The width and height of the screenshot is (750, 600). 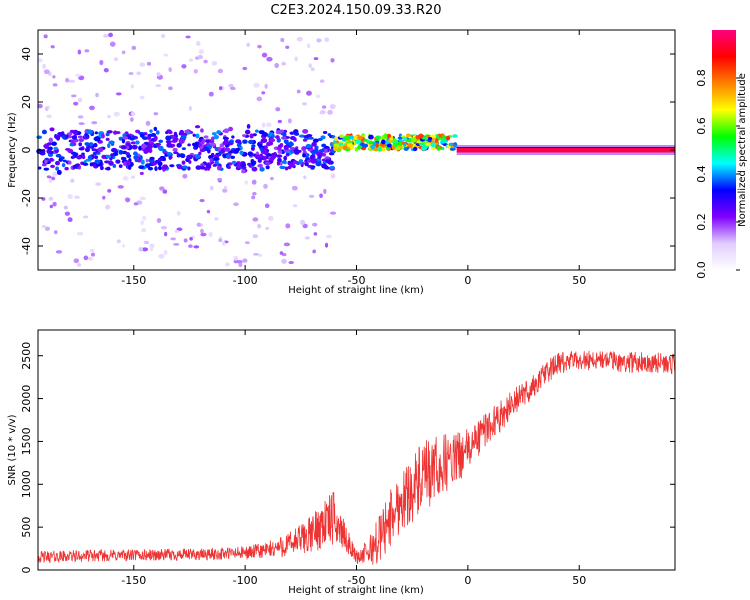 What do you see at coordinates (133, 280) in the screenshot?
I see `spectrogram-x-tick-label: -150` at bounding box center [133, 280].